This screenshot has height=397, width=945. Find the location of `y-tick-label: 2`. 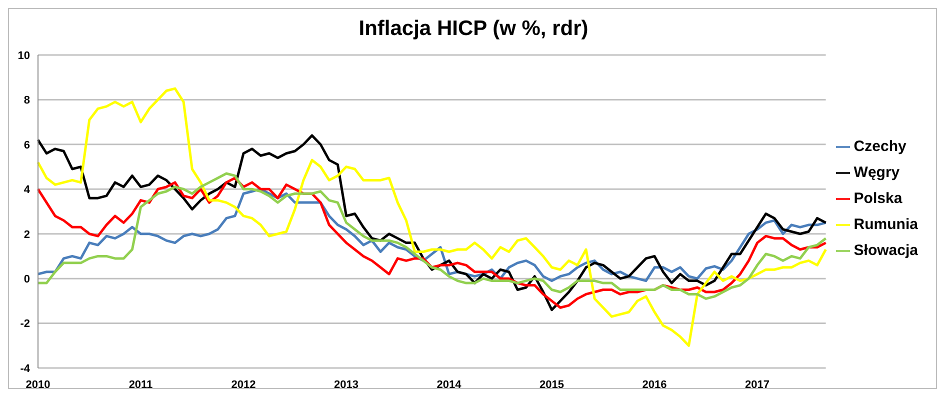

y-tick-label: 2 is located at coordinates (27, 234).